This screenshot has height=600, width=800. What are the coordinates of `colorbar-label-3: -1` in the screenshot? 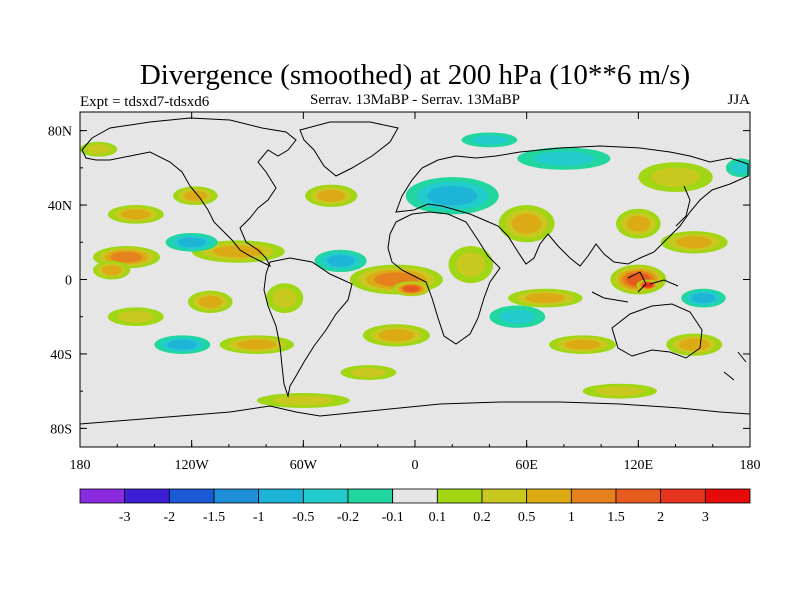 It's located at (259, 517).